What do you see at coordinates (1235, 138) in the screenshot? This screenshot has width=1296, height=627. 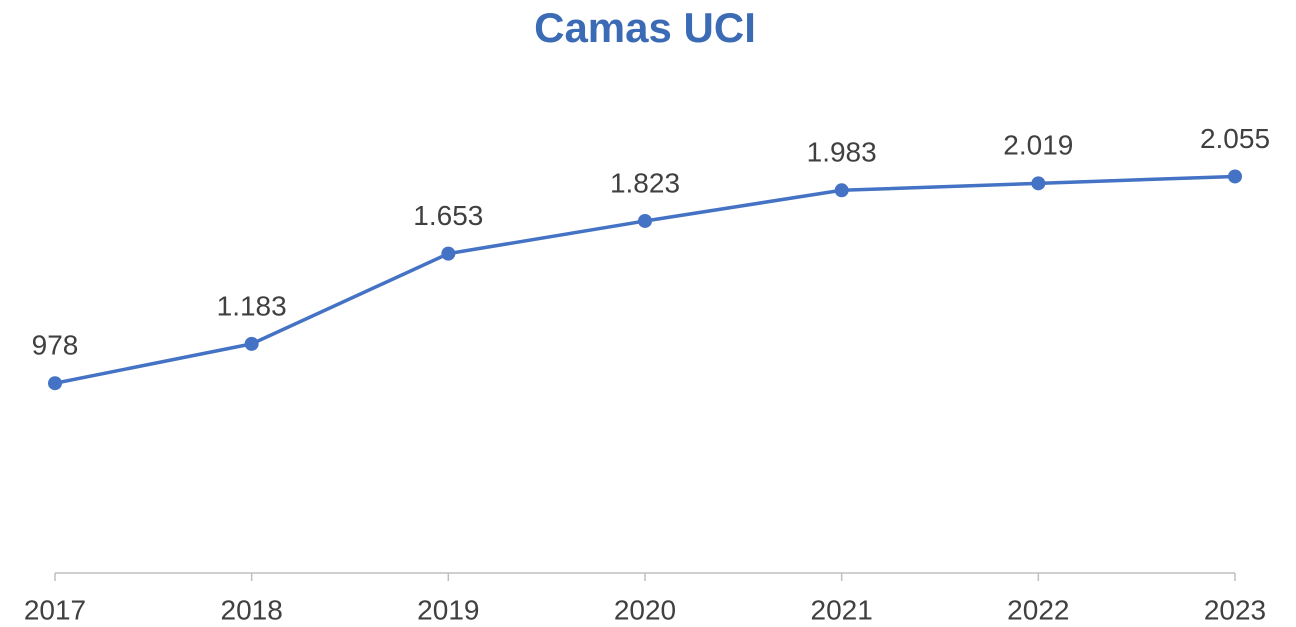 I see `data-label: 2.055` at bounding box center [1235, 138].